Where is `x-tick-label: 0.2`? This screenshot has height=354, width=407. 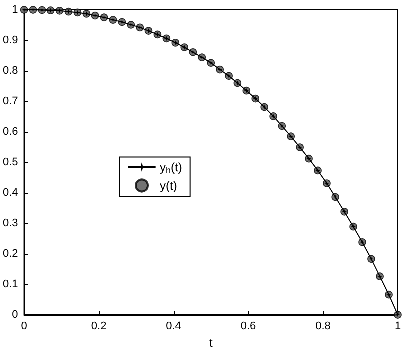 x-tick-label: 0.2 is located at coordinates (99, 326).